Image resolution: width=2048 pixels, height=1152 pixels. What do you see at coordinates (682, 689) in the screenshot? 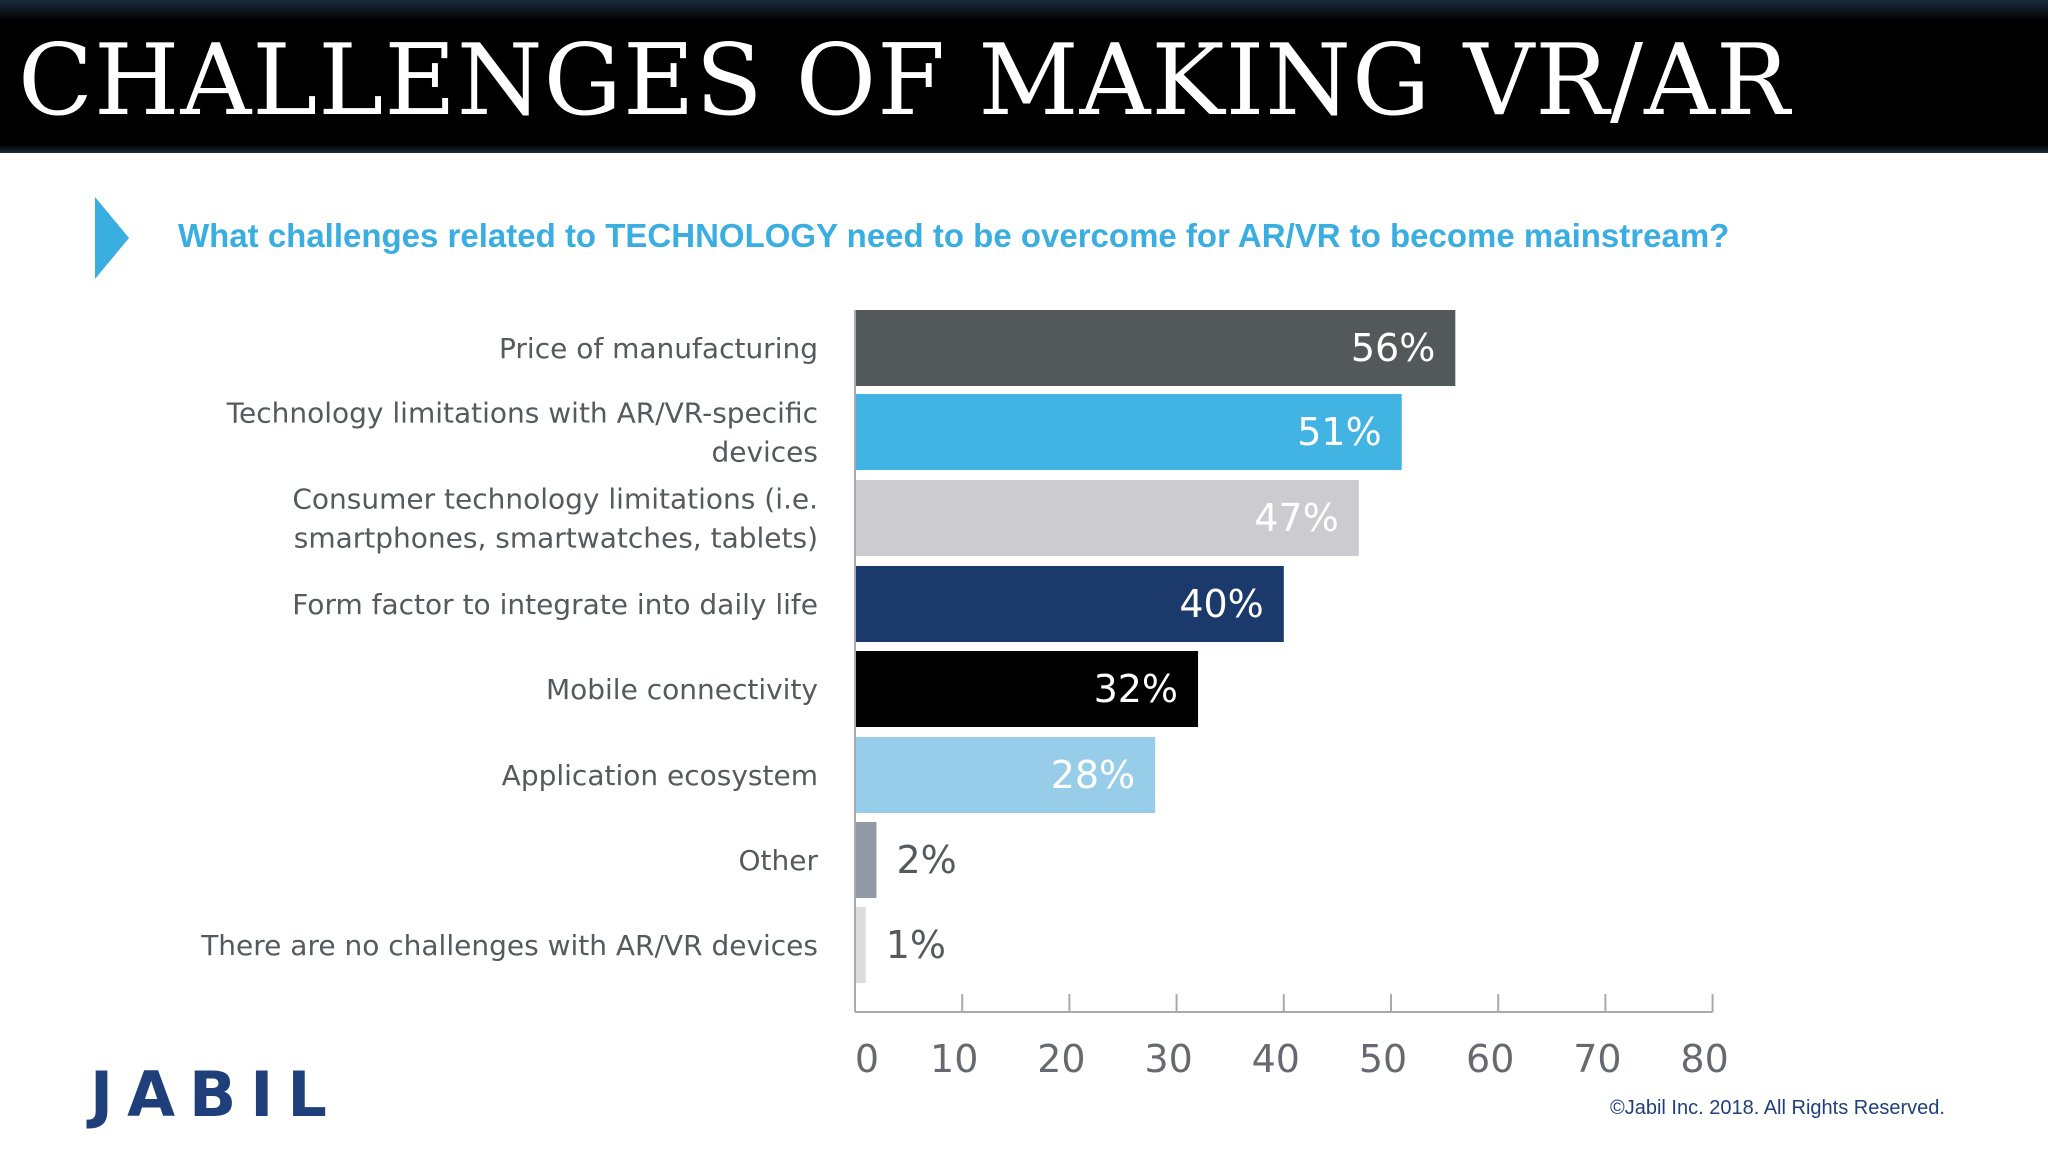
I see `category-label-5: Mobile connectivity` at bounding box center [682, 689].